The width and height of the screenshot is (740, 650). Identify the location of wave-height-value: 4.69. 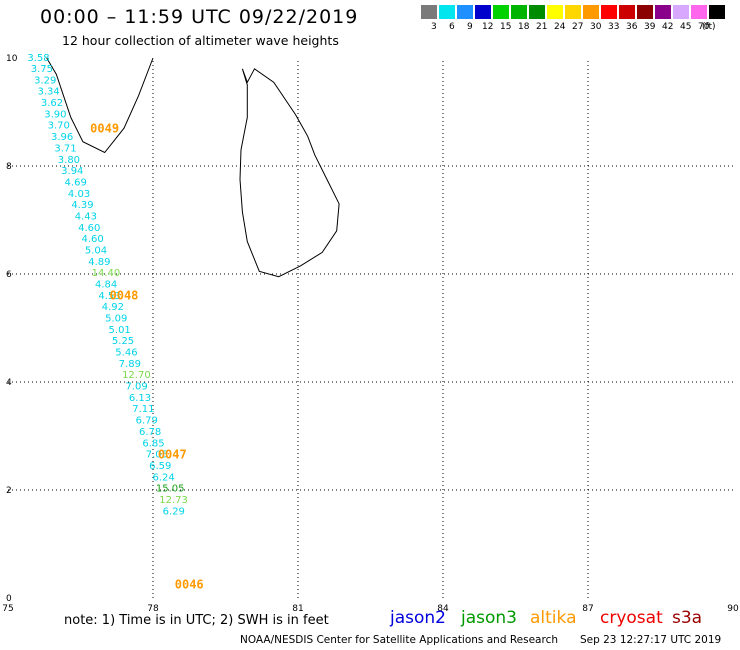
(76, 182).